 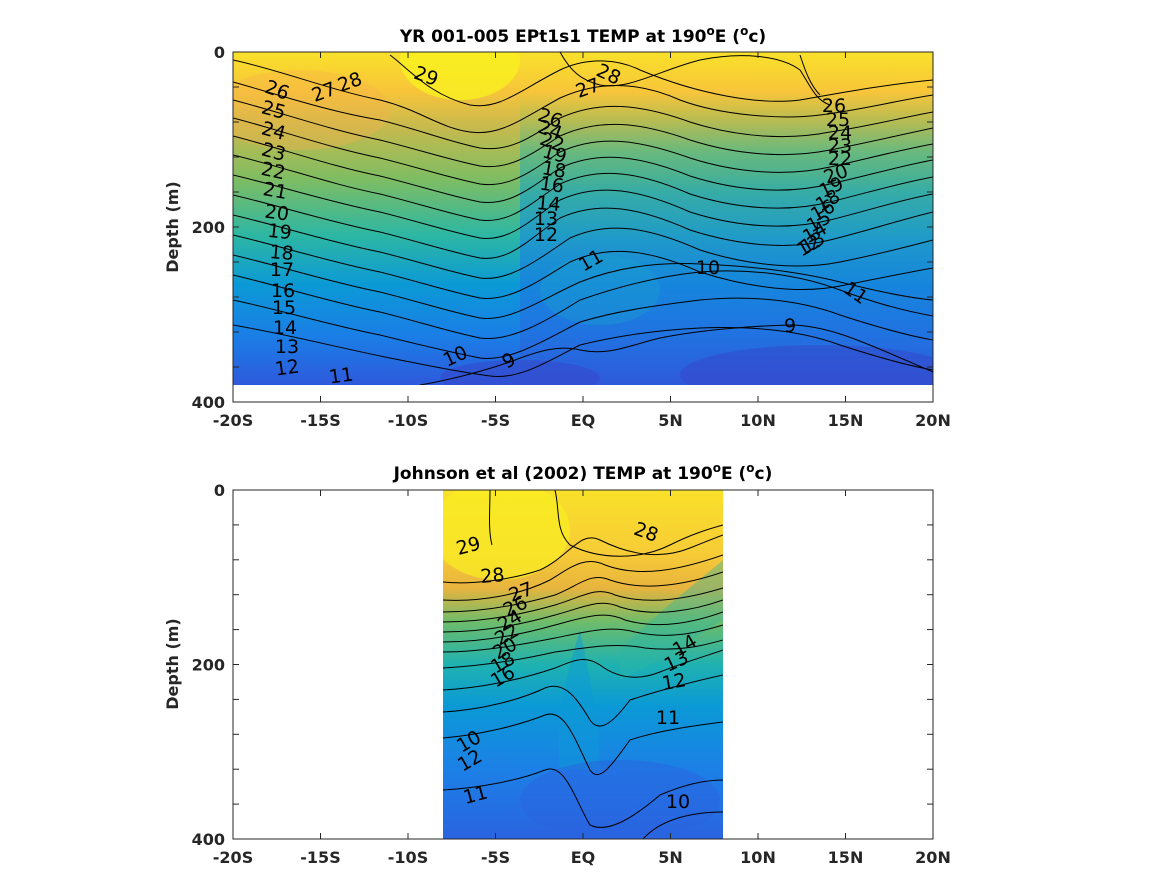 I want to click on bottom-x-tick-label: 5N, so click(x=670, y=857).